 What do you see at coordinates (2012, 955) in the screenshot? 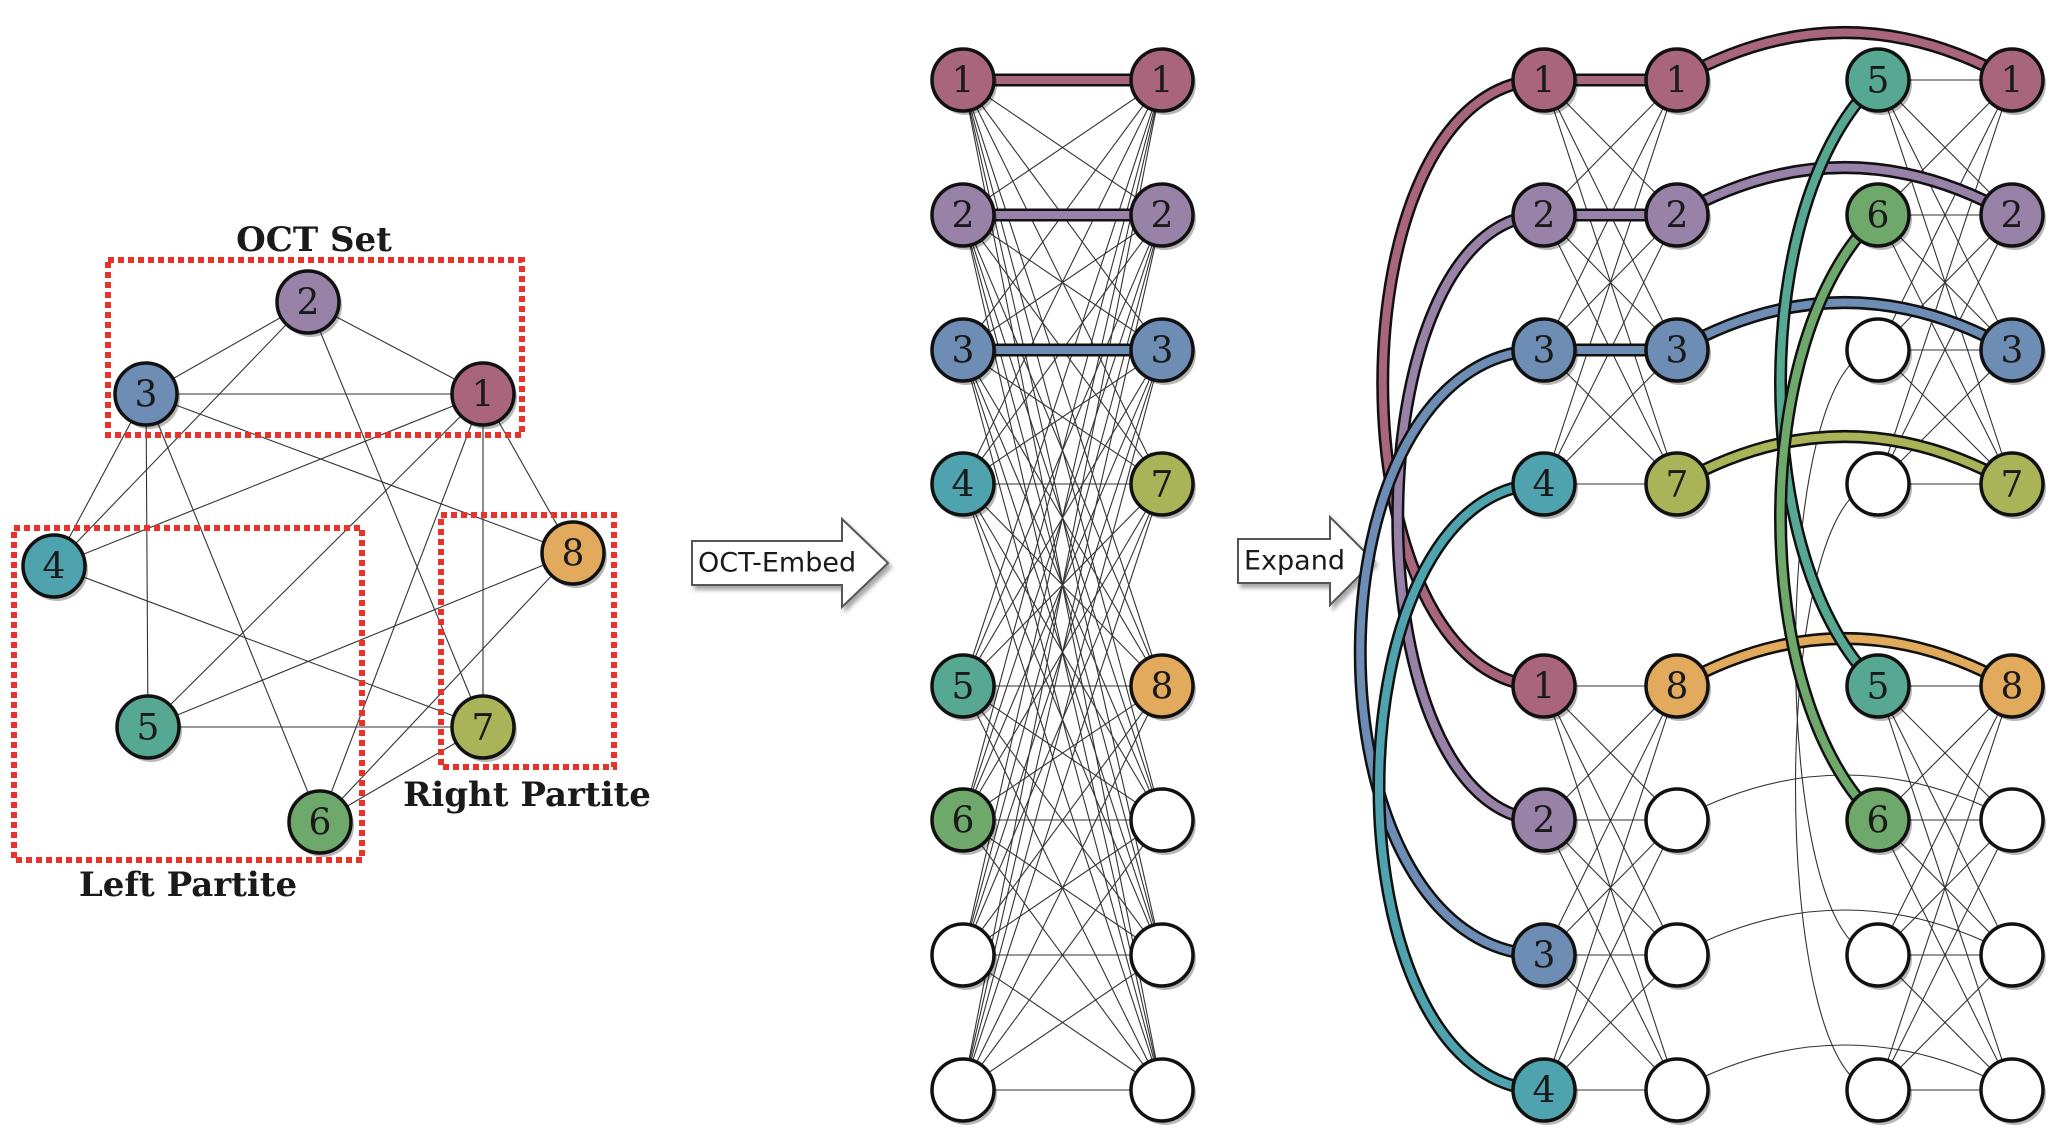
I see `expand-colD-node-6-circle` at bounding box center [2012, 955].